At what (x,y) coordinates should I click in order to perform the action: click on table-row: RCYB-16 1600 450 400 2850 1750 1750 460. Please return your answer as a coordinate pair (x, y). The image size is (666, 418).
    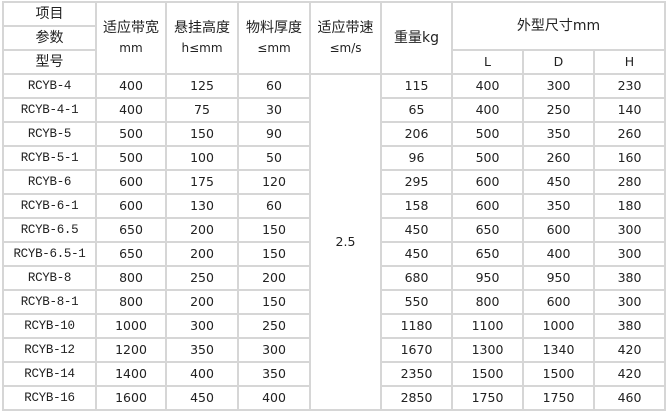
    Looking at the image, I should click on (334, 398).